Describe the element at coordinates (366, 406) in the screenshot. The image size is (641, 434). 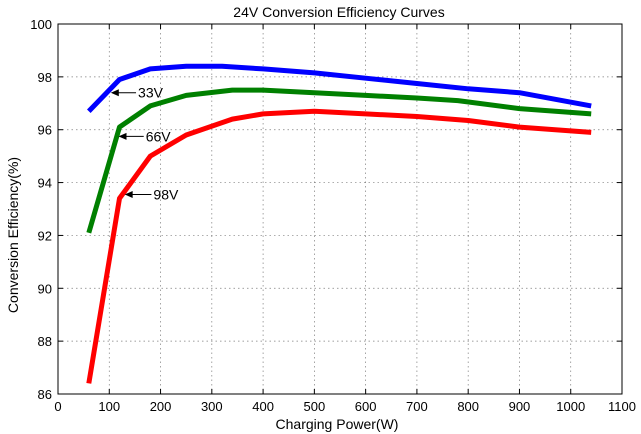
I see `x-tick-label: 600` at that location.